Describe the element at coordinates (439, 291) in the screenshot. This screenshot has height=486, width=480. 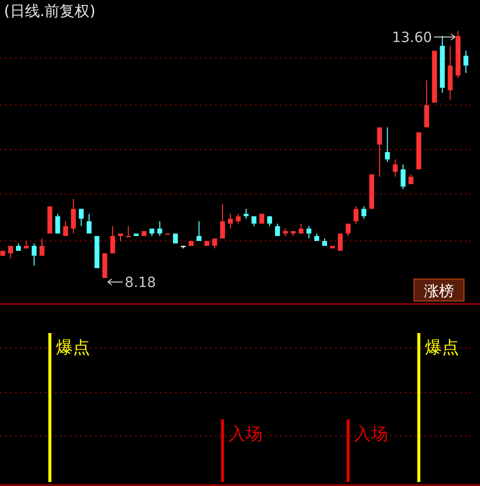
I see `text: 涨榜` at that location.